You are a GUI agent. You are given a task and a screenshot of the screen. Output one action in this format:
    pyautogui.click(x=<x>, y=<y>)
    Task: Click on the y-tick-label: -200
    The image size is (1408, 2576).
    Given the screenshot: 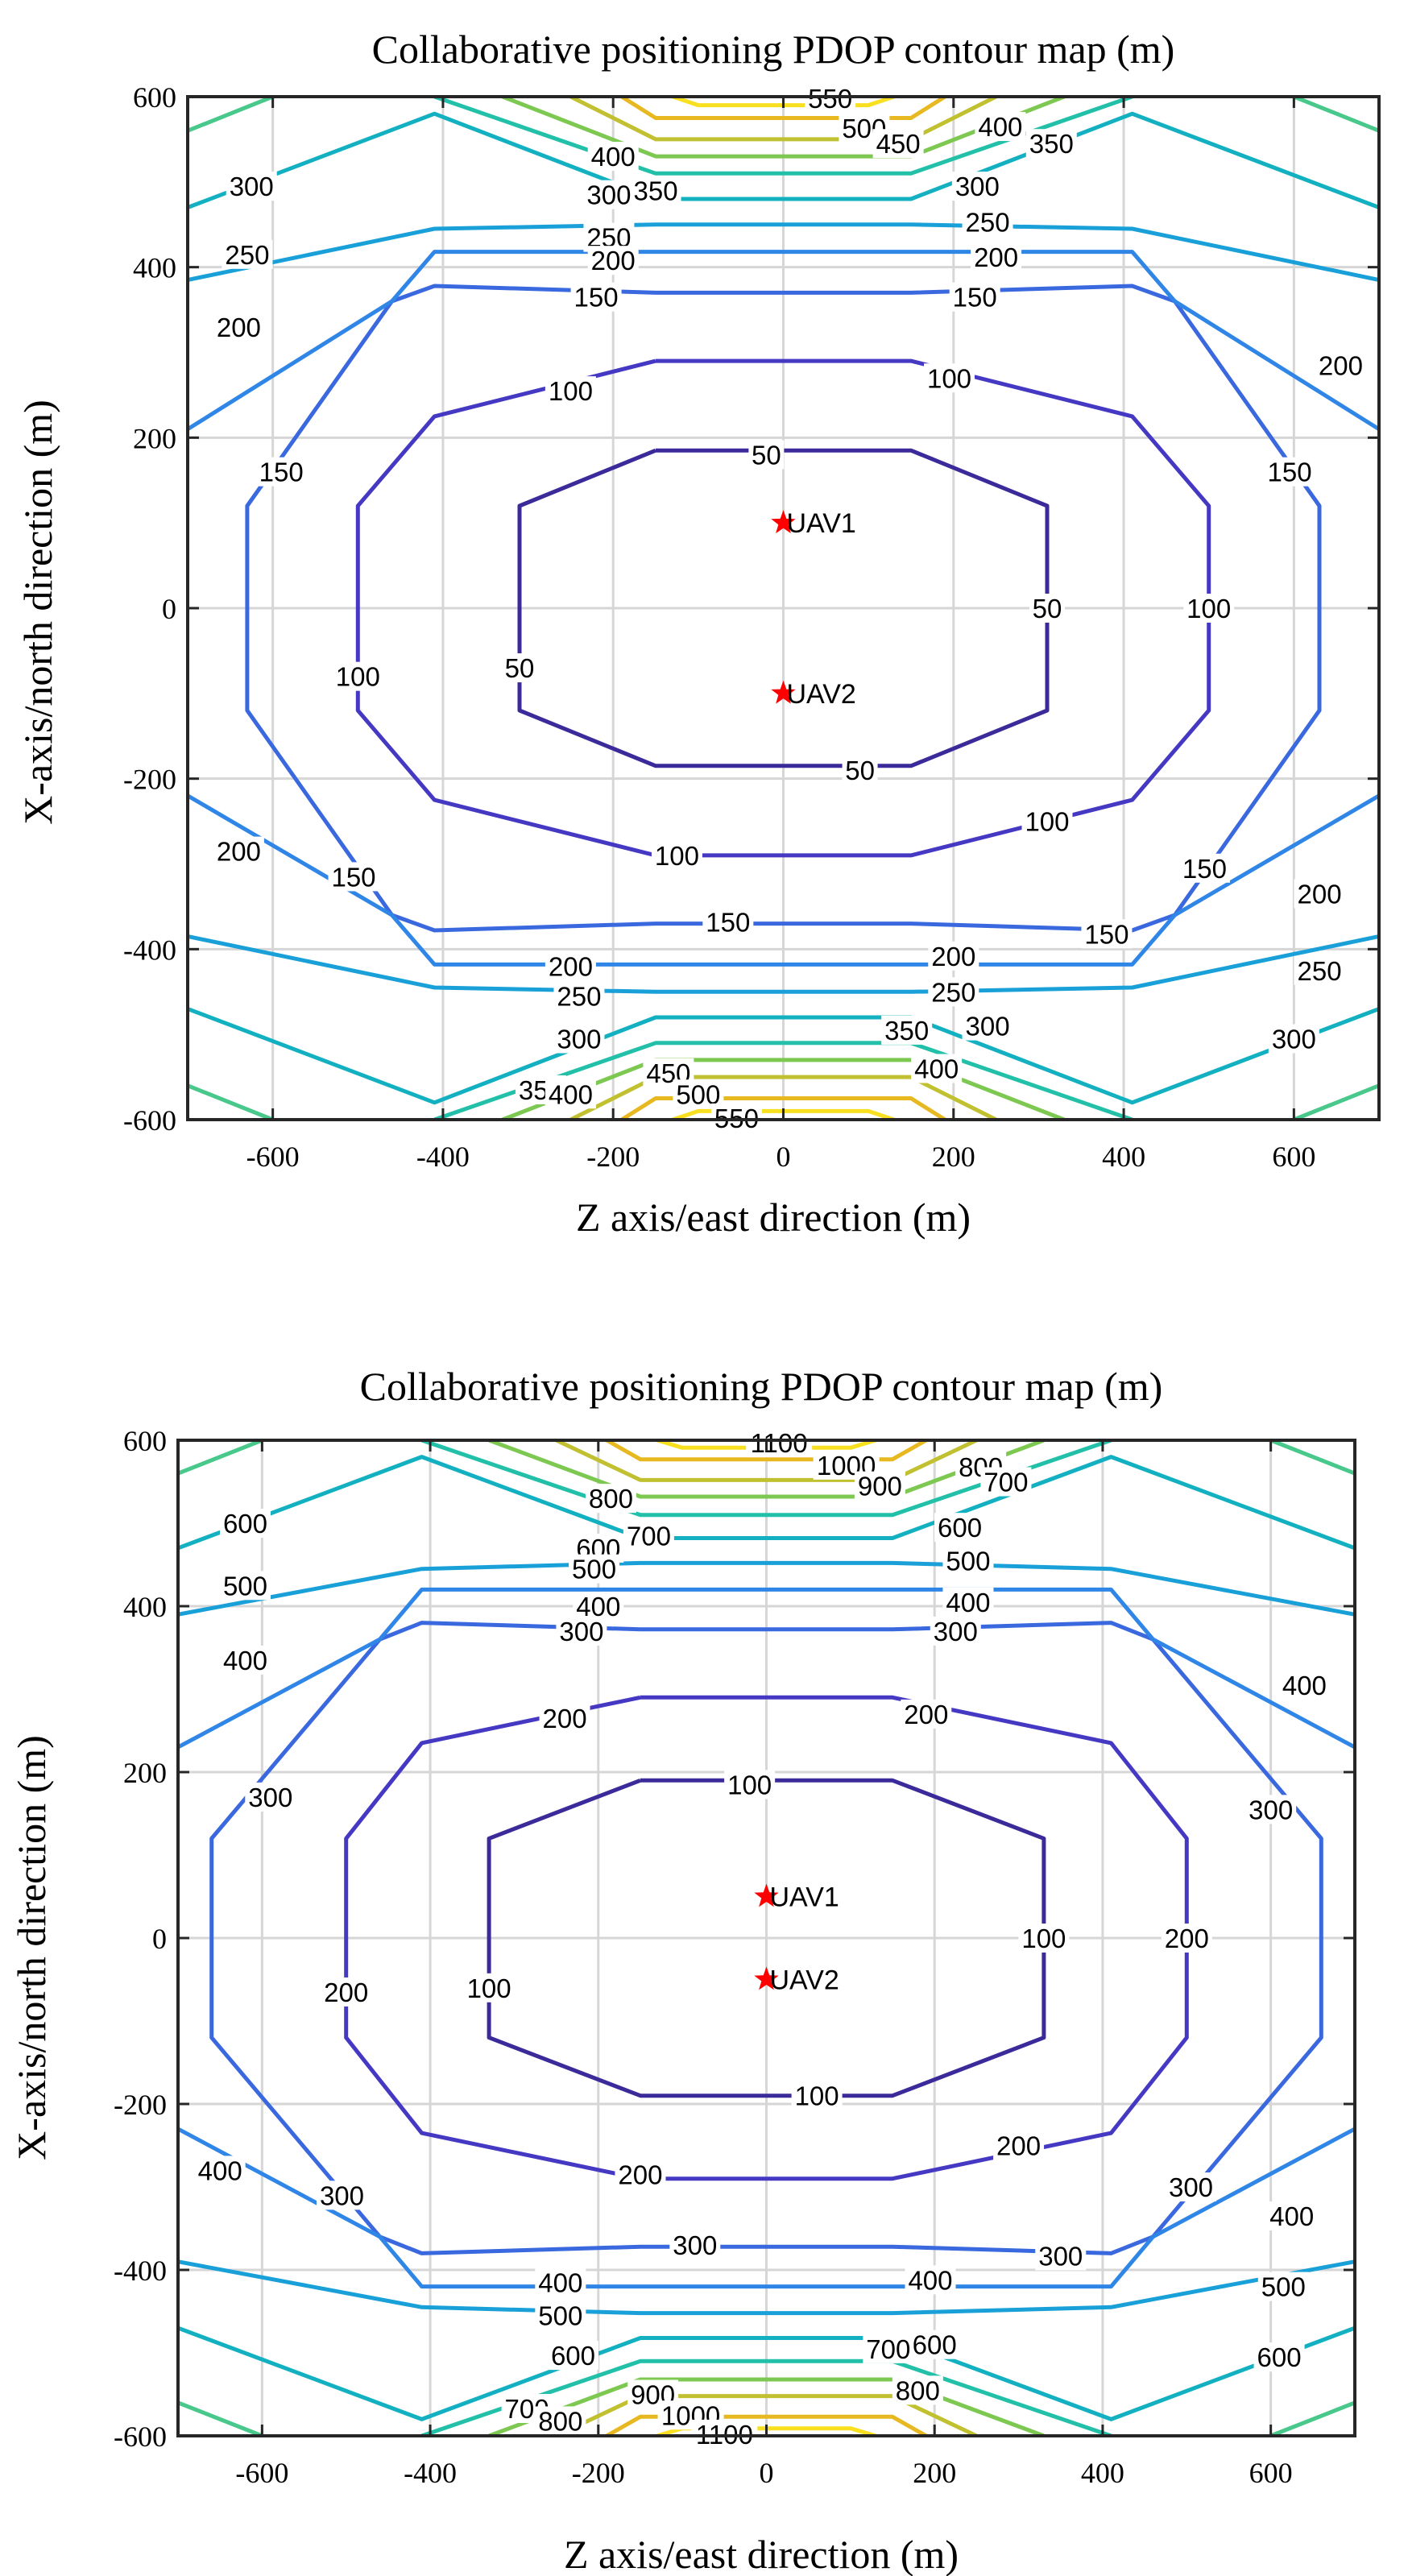 What is the action you would take?
    pyautogui.click(x=149, y=780)
    